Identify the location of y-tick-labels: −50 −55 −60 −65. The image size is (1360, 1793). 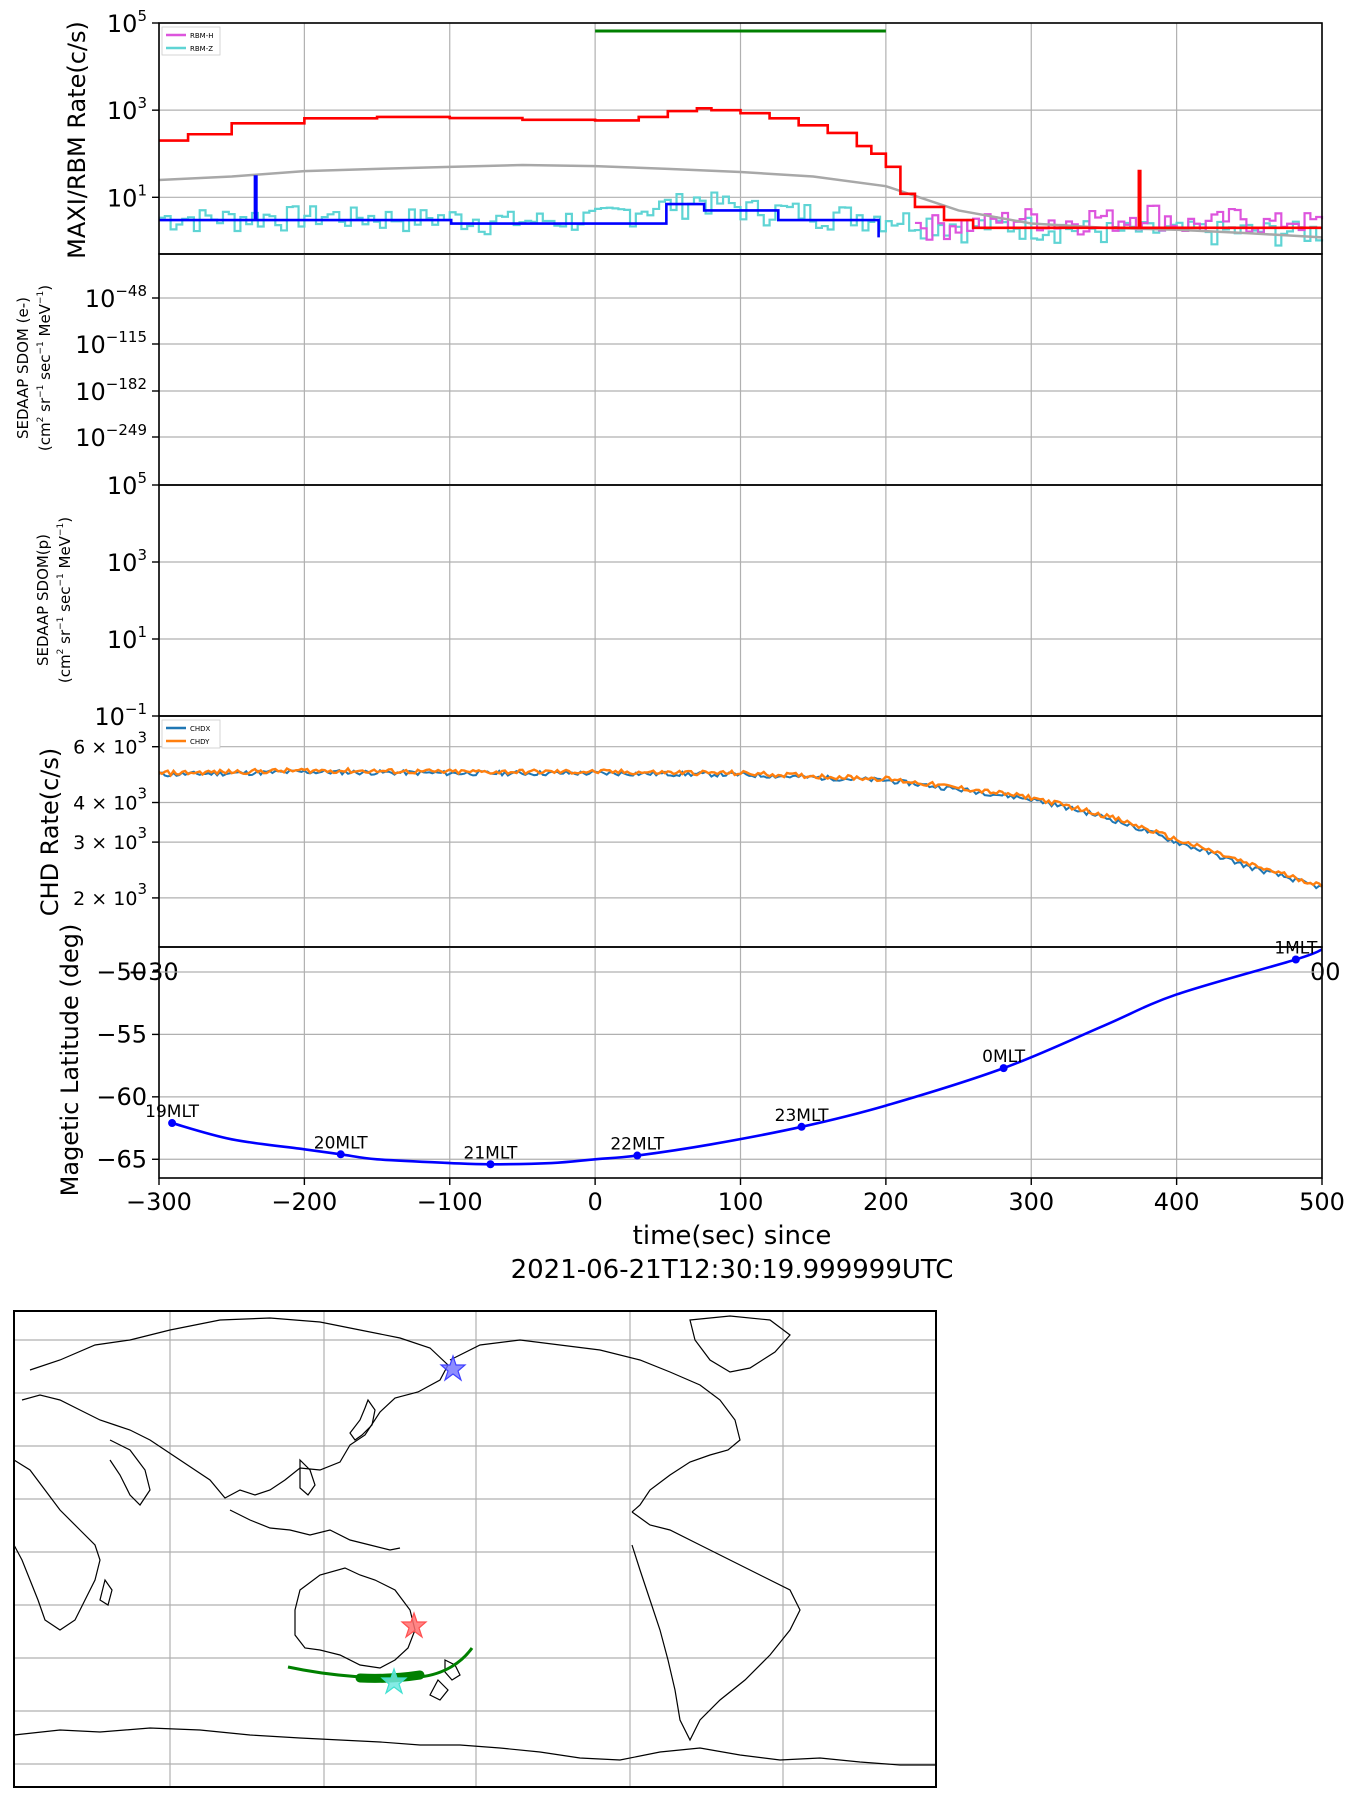
(127, 1065).